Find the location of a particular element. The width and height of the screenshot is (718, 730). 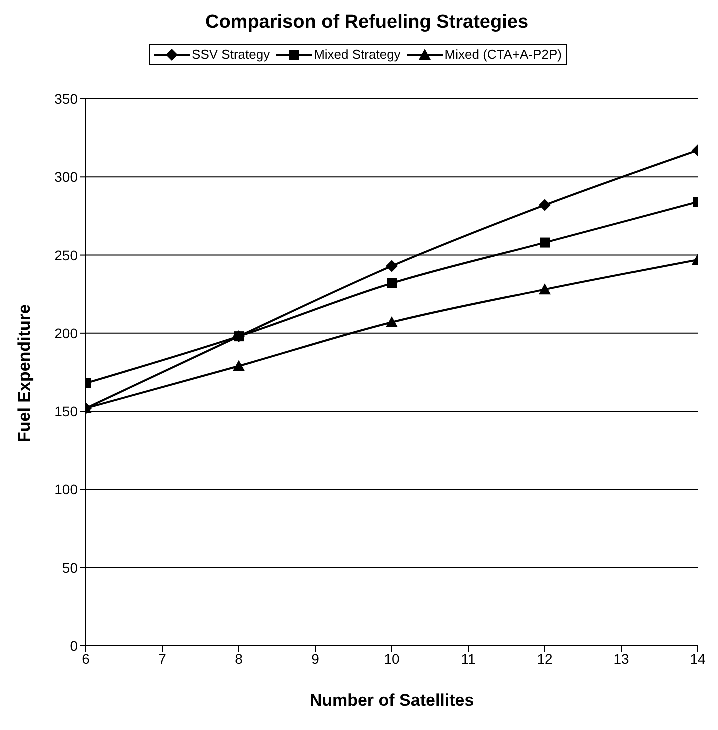

x-tick-label: 8 is located at coordinates (239, 658).